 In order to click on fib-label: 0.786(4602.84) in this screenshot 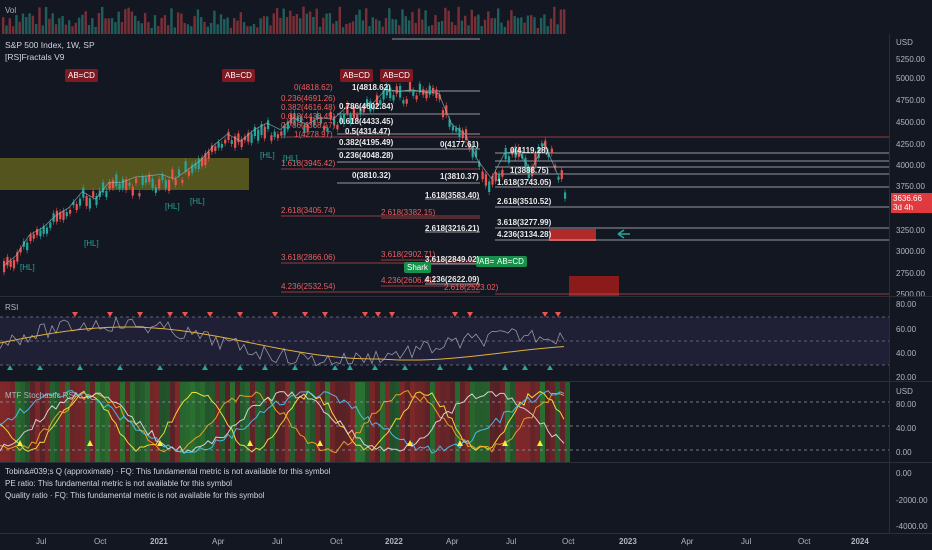, I will do `click(366, 106)`.